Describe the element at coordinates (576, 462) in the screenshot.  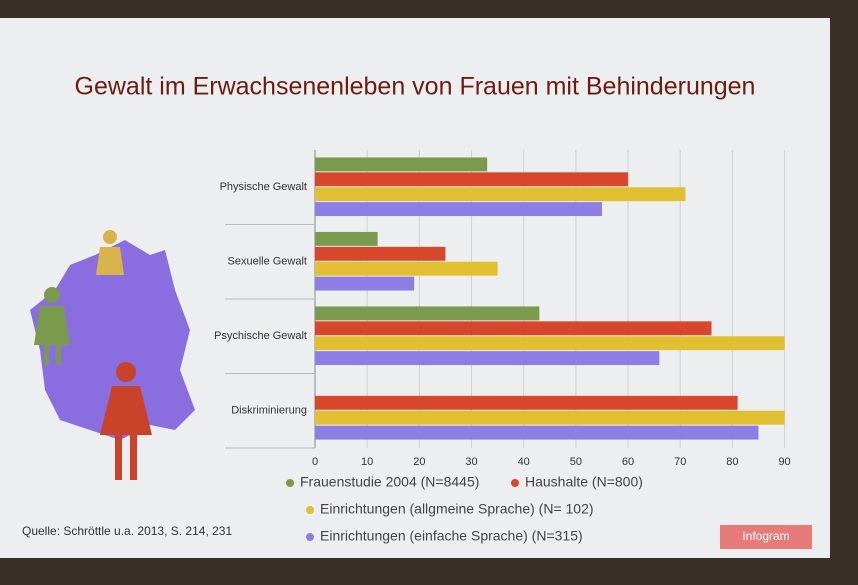
I see `x-tick-label: 50` at that location.